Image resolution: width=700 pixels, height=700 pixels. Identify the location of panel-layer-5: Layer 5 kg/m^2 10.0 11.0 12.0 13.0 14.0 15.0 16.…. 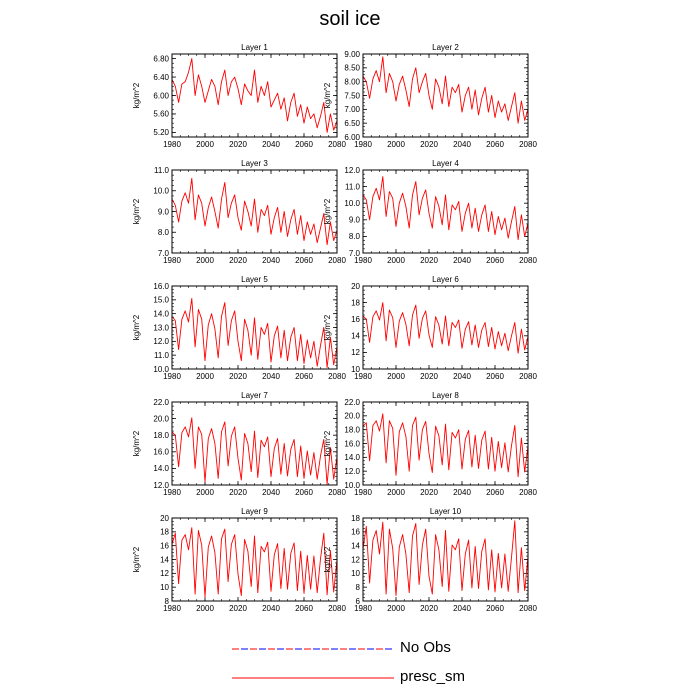
(239, 328).